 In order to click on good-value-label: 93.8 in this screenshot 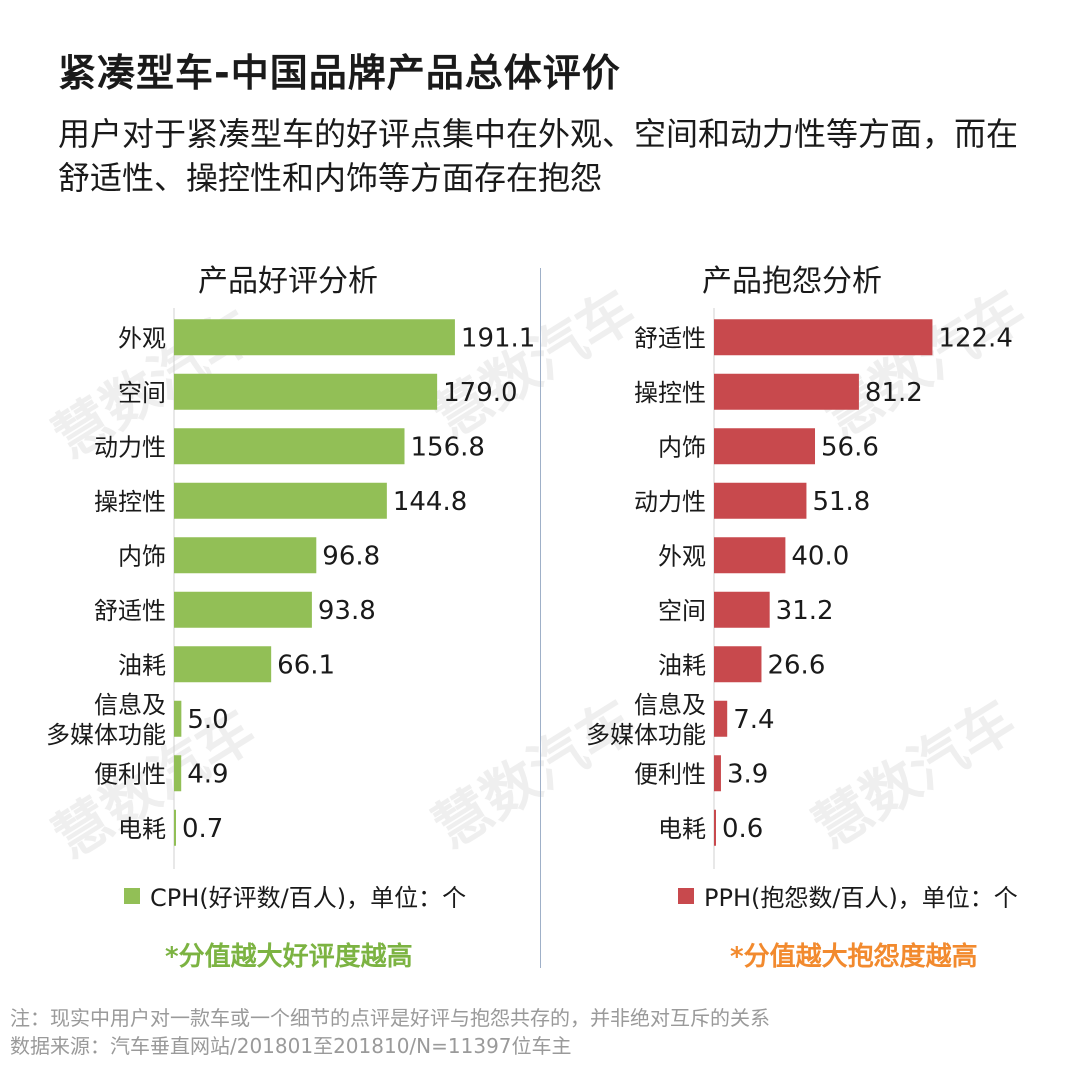, I will do `click(347, 611)`.